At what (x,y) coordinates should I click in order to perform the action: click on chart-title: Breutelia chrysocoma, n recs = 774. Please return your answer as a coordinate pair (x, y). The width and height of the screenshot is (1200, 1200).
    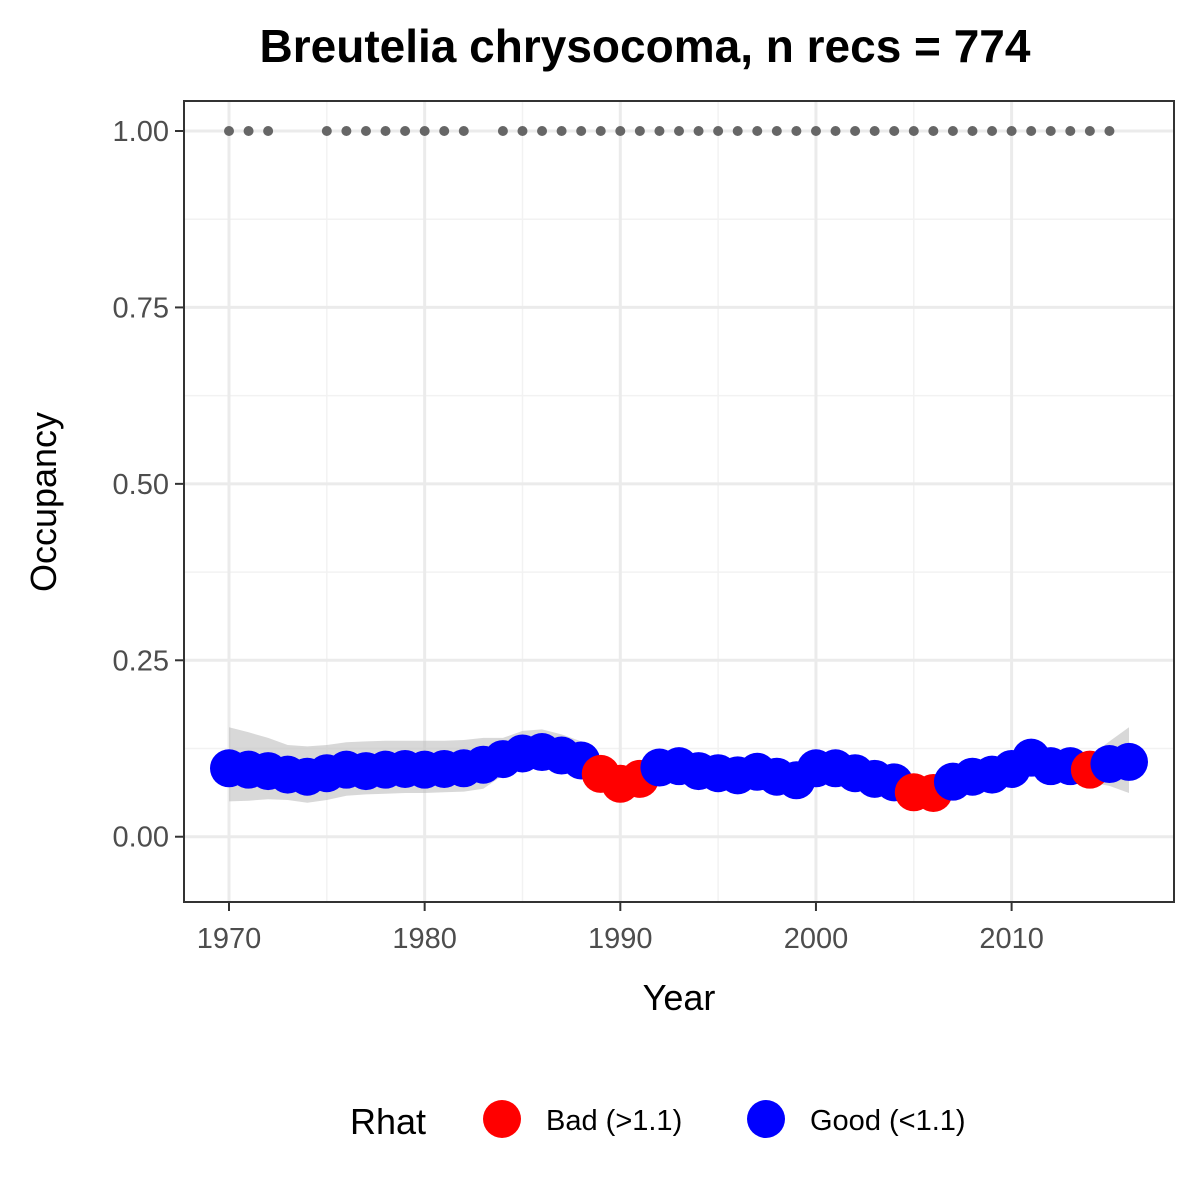
    Looking at the image, I should click on (645, 46).